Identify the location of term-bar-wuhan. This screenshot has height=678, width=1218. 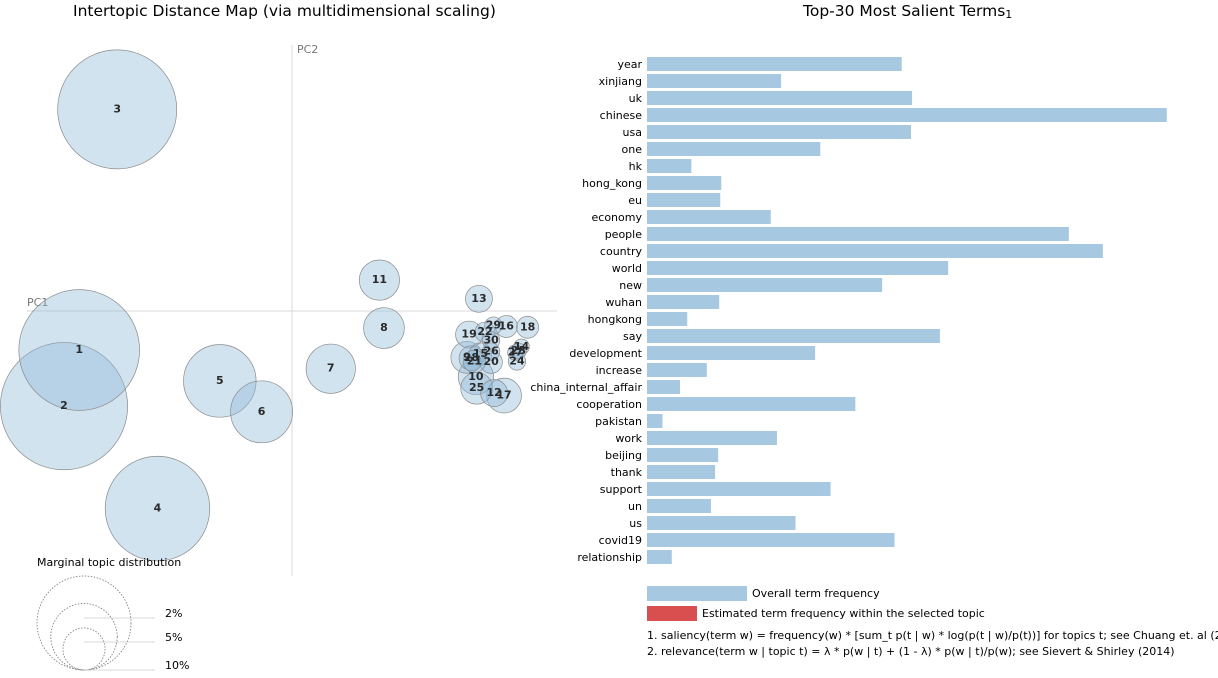
(683, 302).